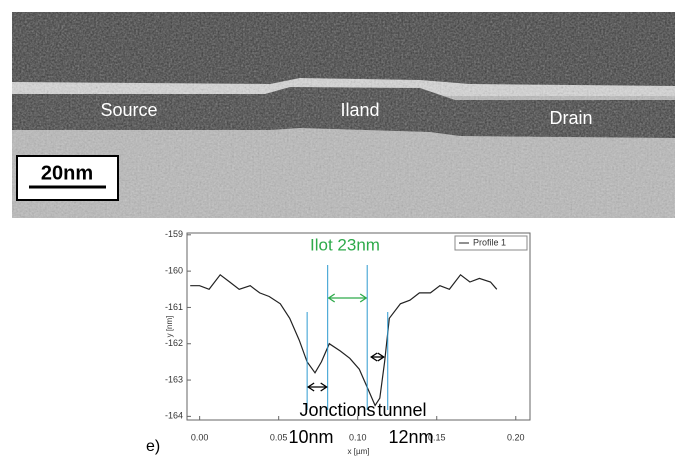 Image resolution: width=675 pixels, height=463 pixels. What do you see at coordinates (279, 437) in the screenshot?
I see `x-tick-label: 0.05` at bounding box center [279, 437].